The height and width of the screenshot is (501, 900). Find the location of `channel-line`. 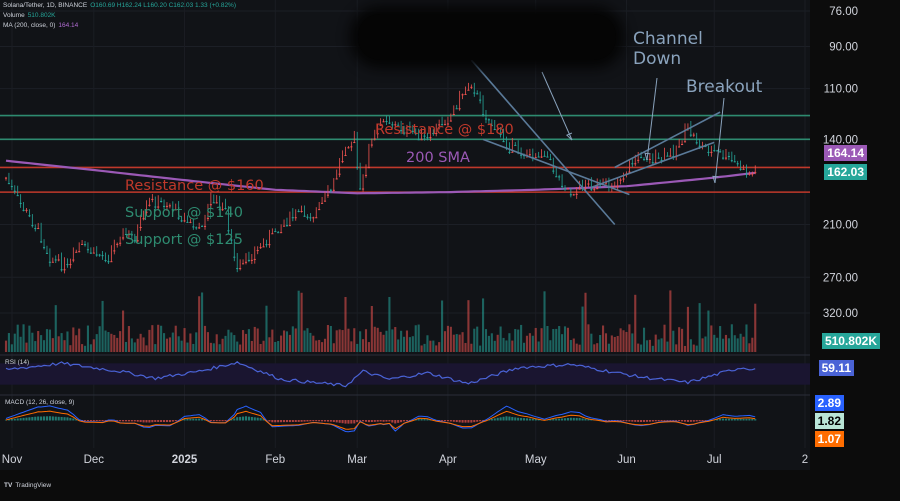

channel-line is located at coordinates (653, 165).